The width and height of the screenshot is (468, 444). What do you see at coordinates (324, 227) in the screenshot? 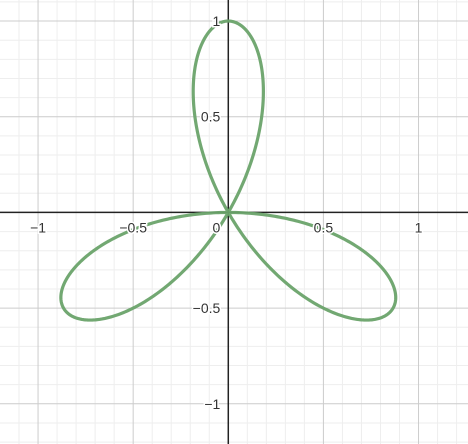
I see `x-tick-label: 0.5` at bounding box center [324, 227].